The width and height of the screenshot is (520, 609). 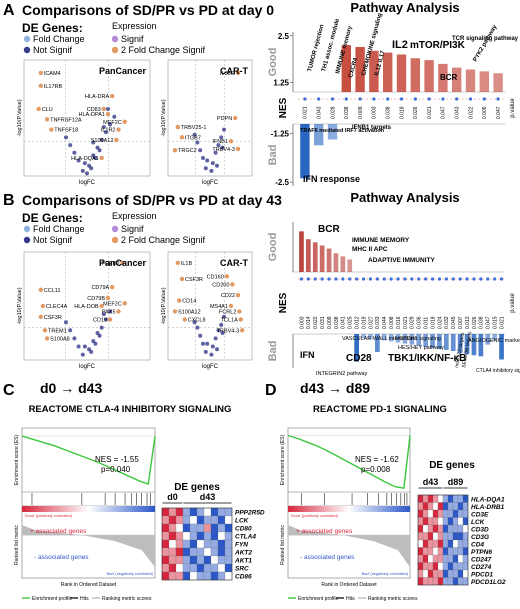 I want to click on pathway-annotation: INTEGRIN2 pathway, so click(x=342, y=374).